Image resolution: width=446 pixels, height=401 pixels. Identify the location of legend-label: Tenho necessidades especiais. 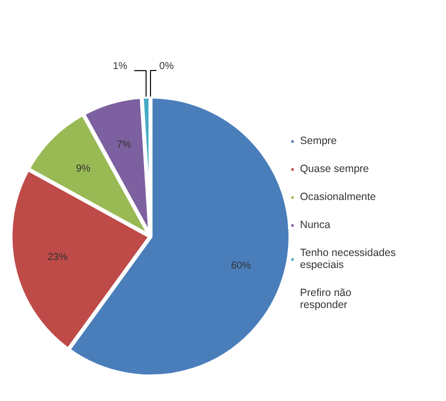
(348, 259).